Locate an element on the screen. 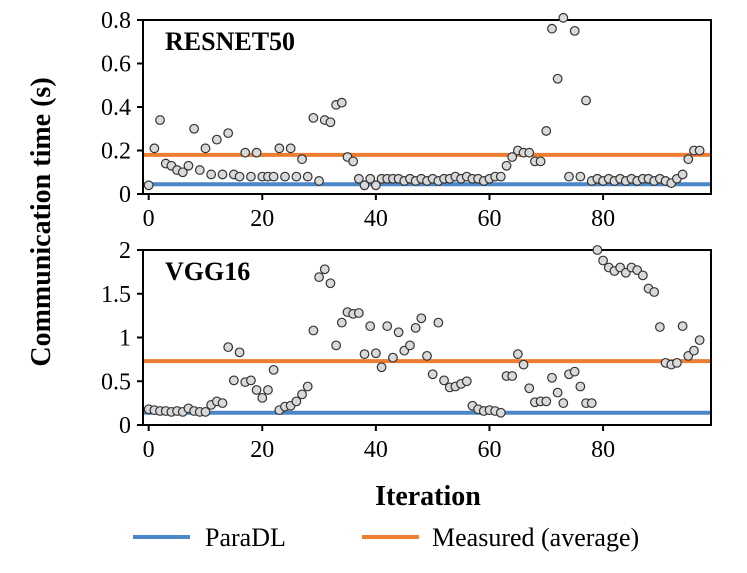  y-tick-label: 1.5 is located at coordinates (116, 295).